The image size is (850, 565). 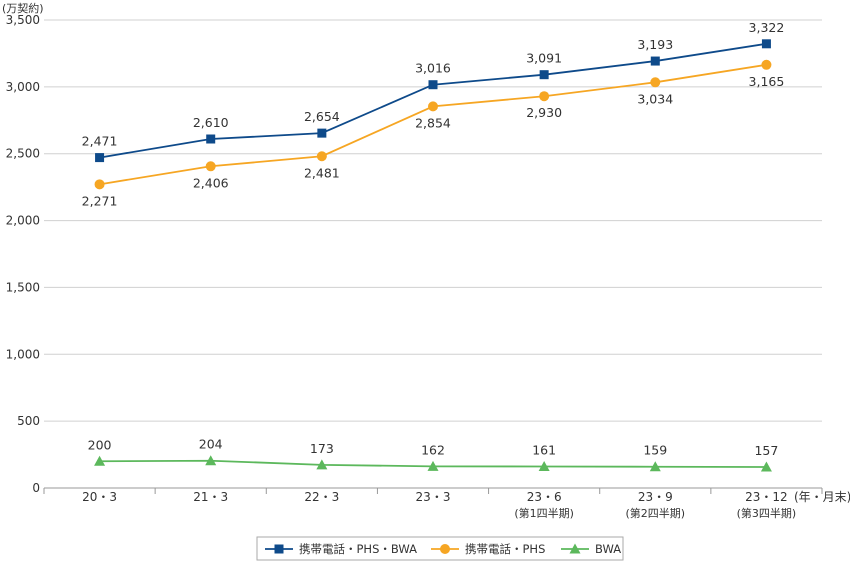 What do you see at coordinates (23, 8) in the screenshot?
I see `y-unit-label: (万契約)` at bounding box center [23, 8].